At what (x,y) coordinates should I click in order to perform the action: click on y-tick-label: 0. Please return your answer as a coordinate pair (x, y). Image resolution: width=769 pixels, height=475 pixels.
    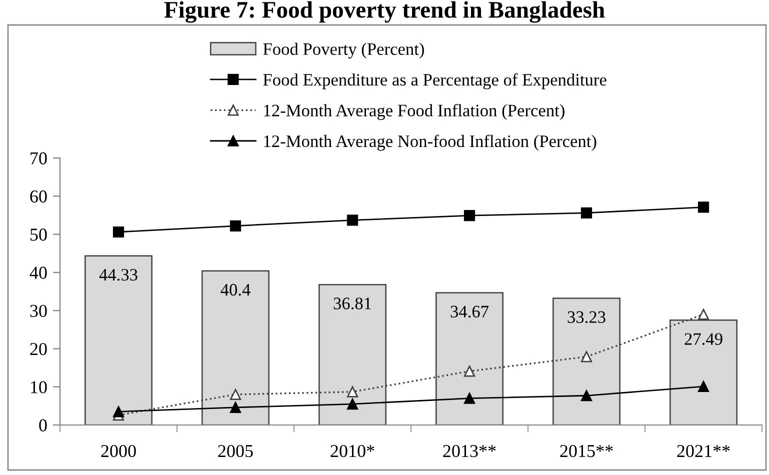
    Looking at the image, I should click on (43, 425).